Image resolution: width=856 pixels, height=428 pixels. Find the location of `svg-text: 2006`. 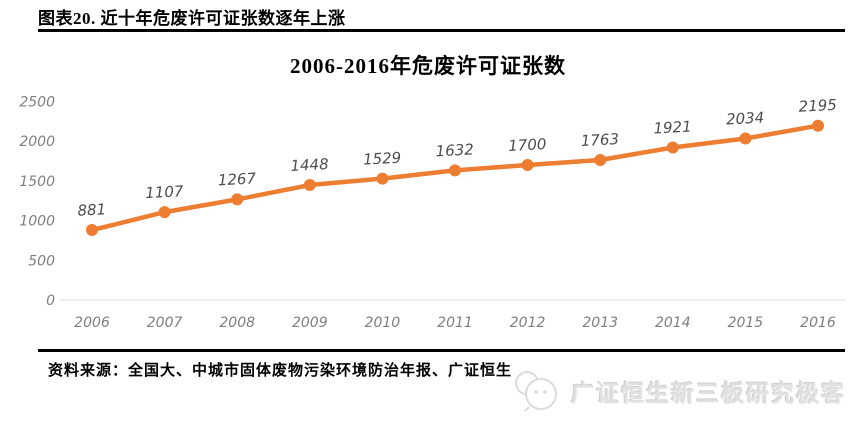

svg-text: 2006 is located at coordinates (92, 323).